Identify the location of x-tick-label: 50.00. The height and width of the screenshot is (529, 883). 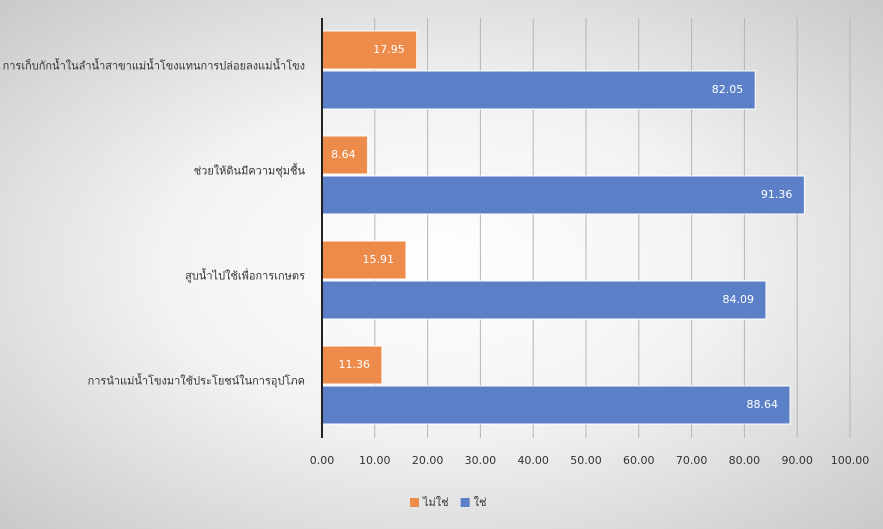
(586, 460).